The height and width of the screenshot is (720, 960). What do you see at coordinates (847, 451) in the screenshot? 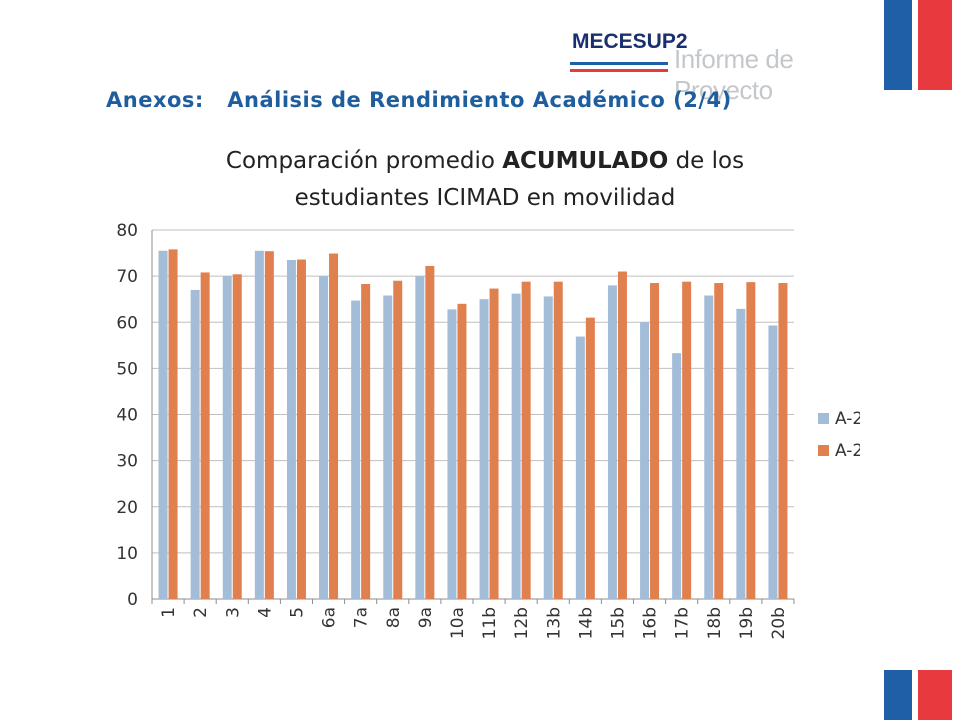
I see `legend-label: A-2011-1` at bounding box center [847, 451].